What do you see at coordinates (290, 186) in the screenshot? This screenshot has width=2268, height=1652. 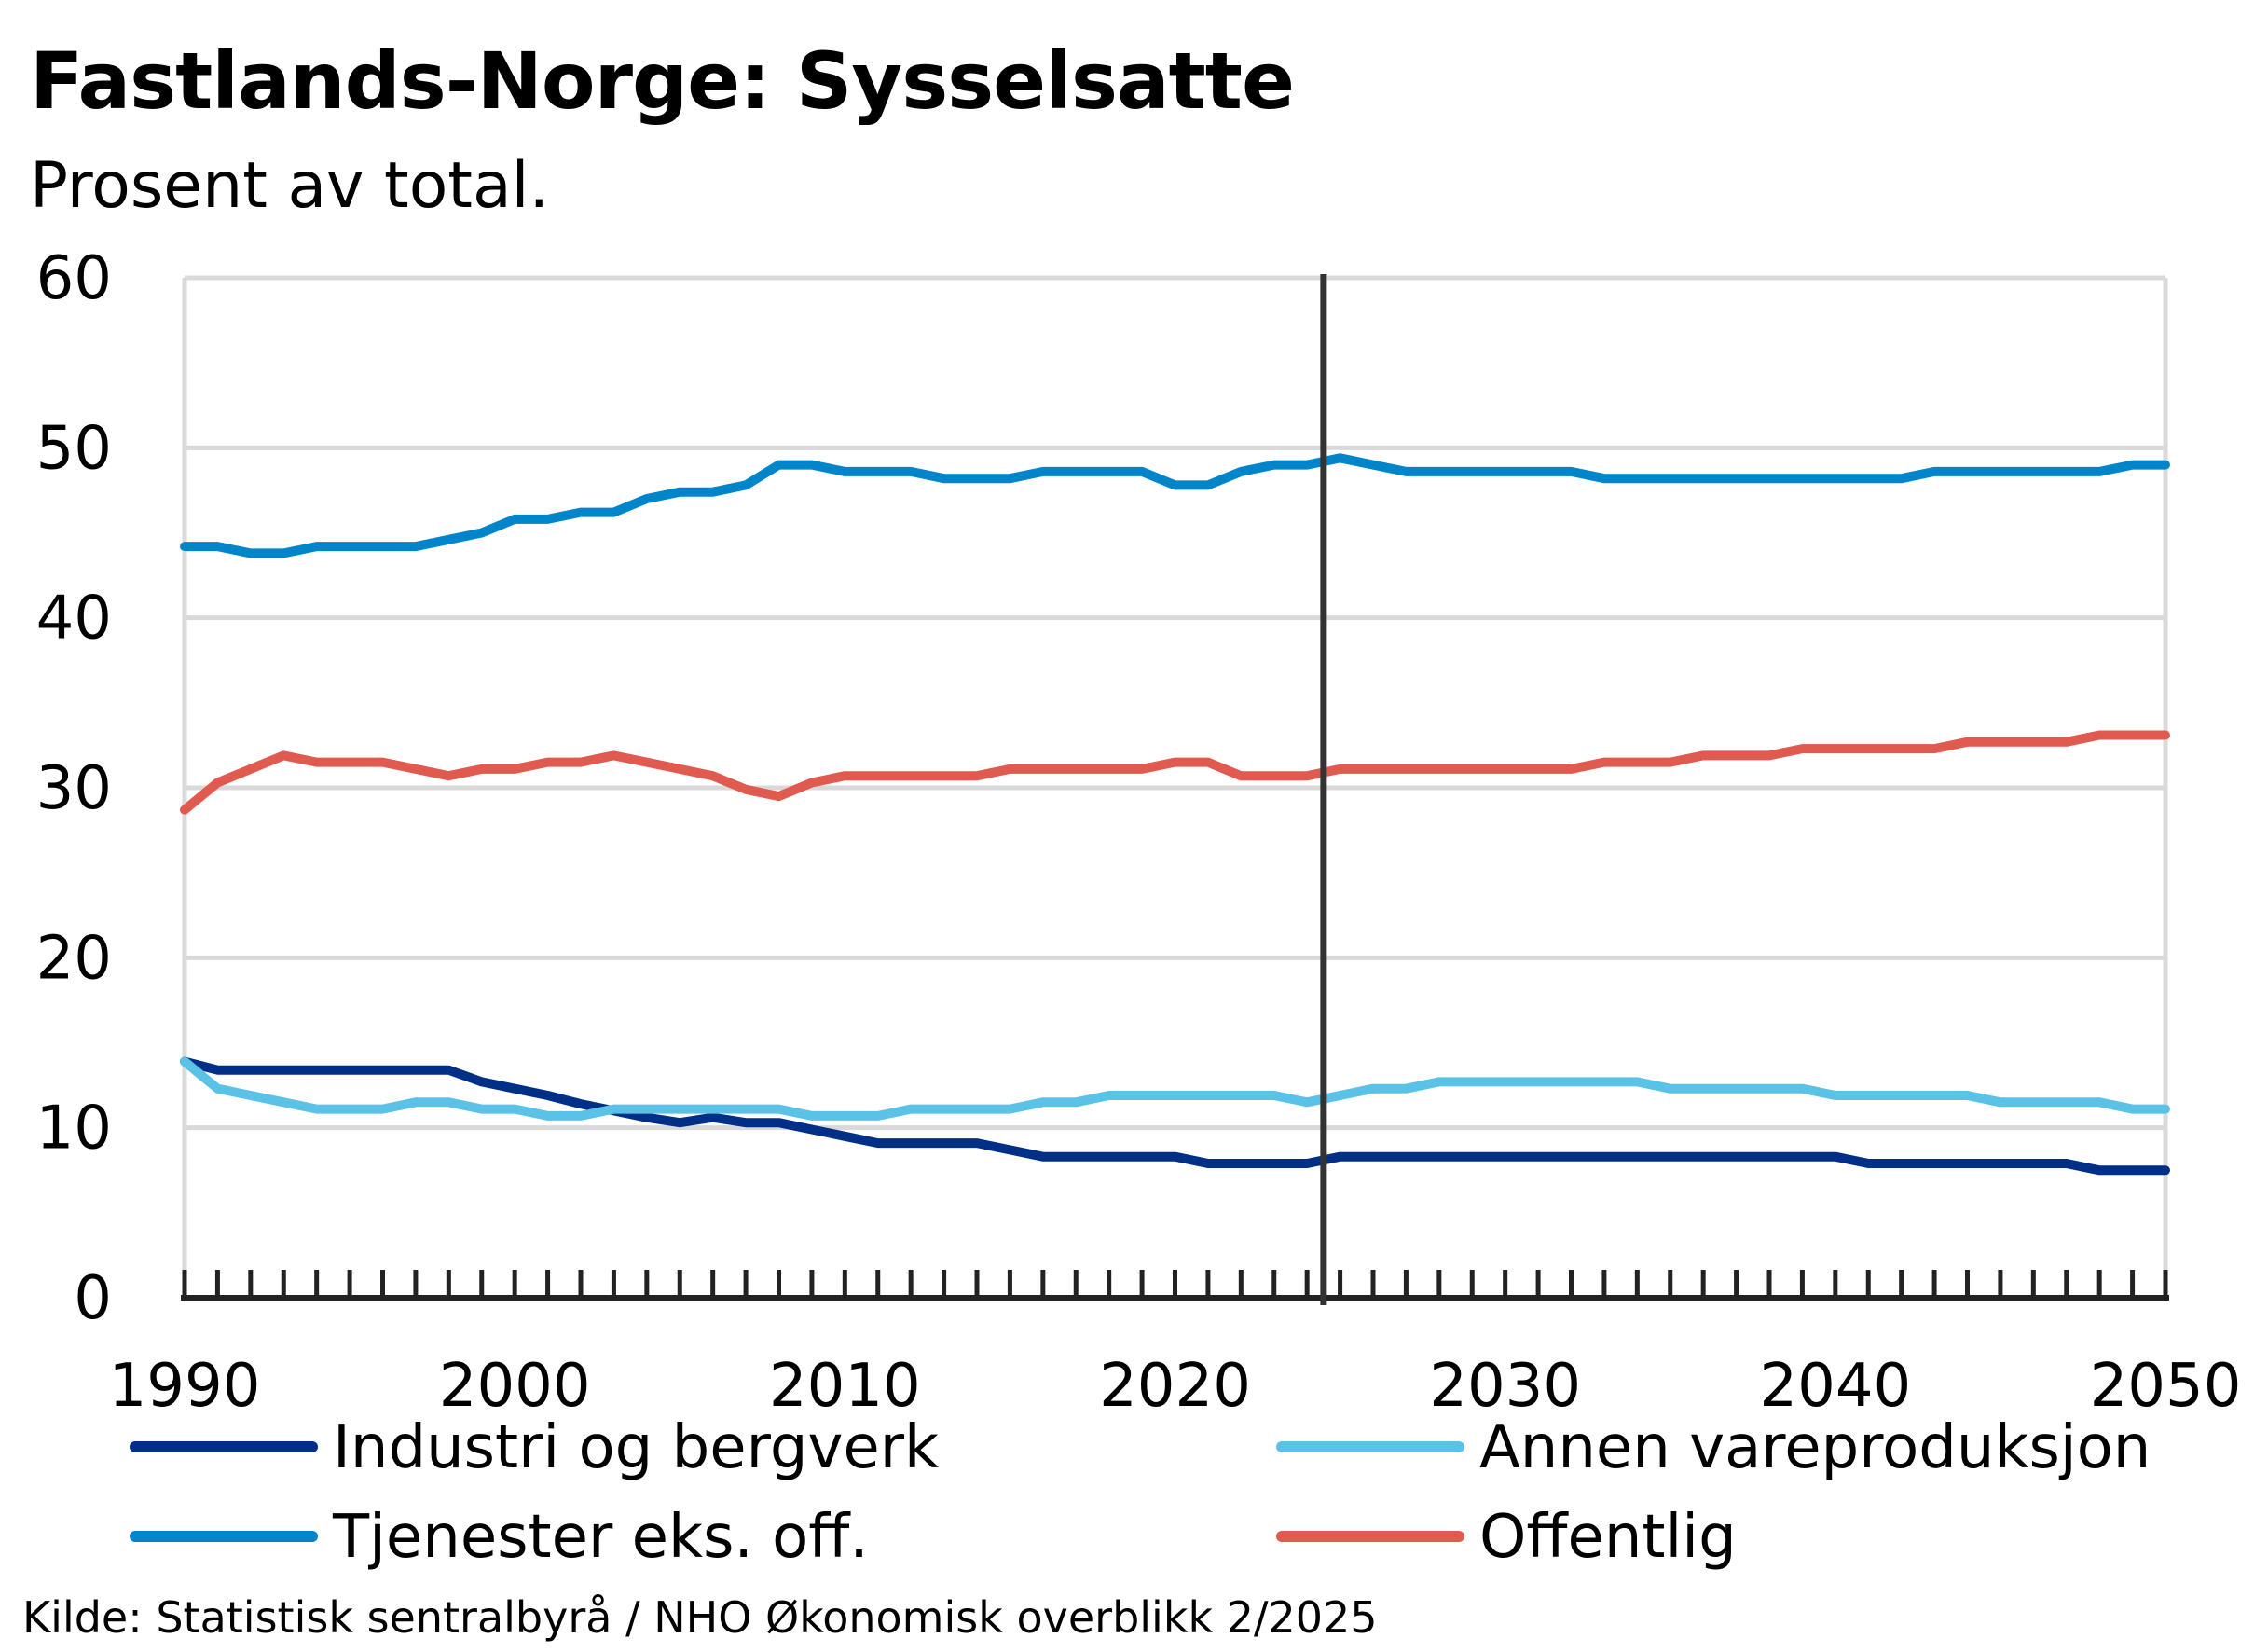 I see `chart-subtitle: Prosent av total.` at bounding box center [290, 186].